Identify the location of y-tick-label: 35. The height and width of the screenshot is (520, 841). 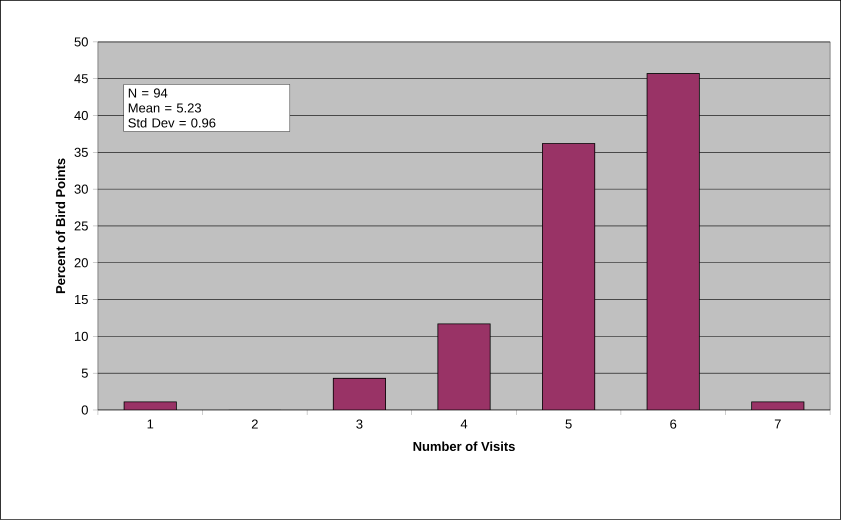
(81, 152).